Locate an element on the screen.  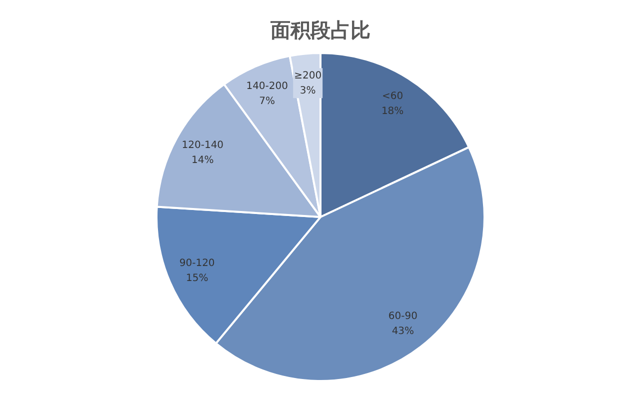
data-label: 43% is located at coordinates (403, 331).